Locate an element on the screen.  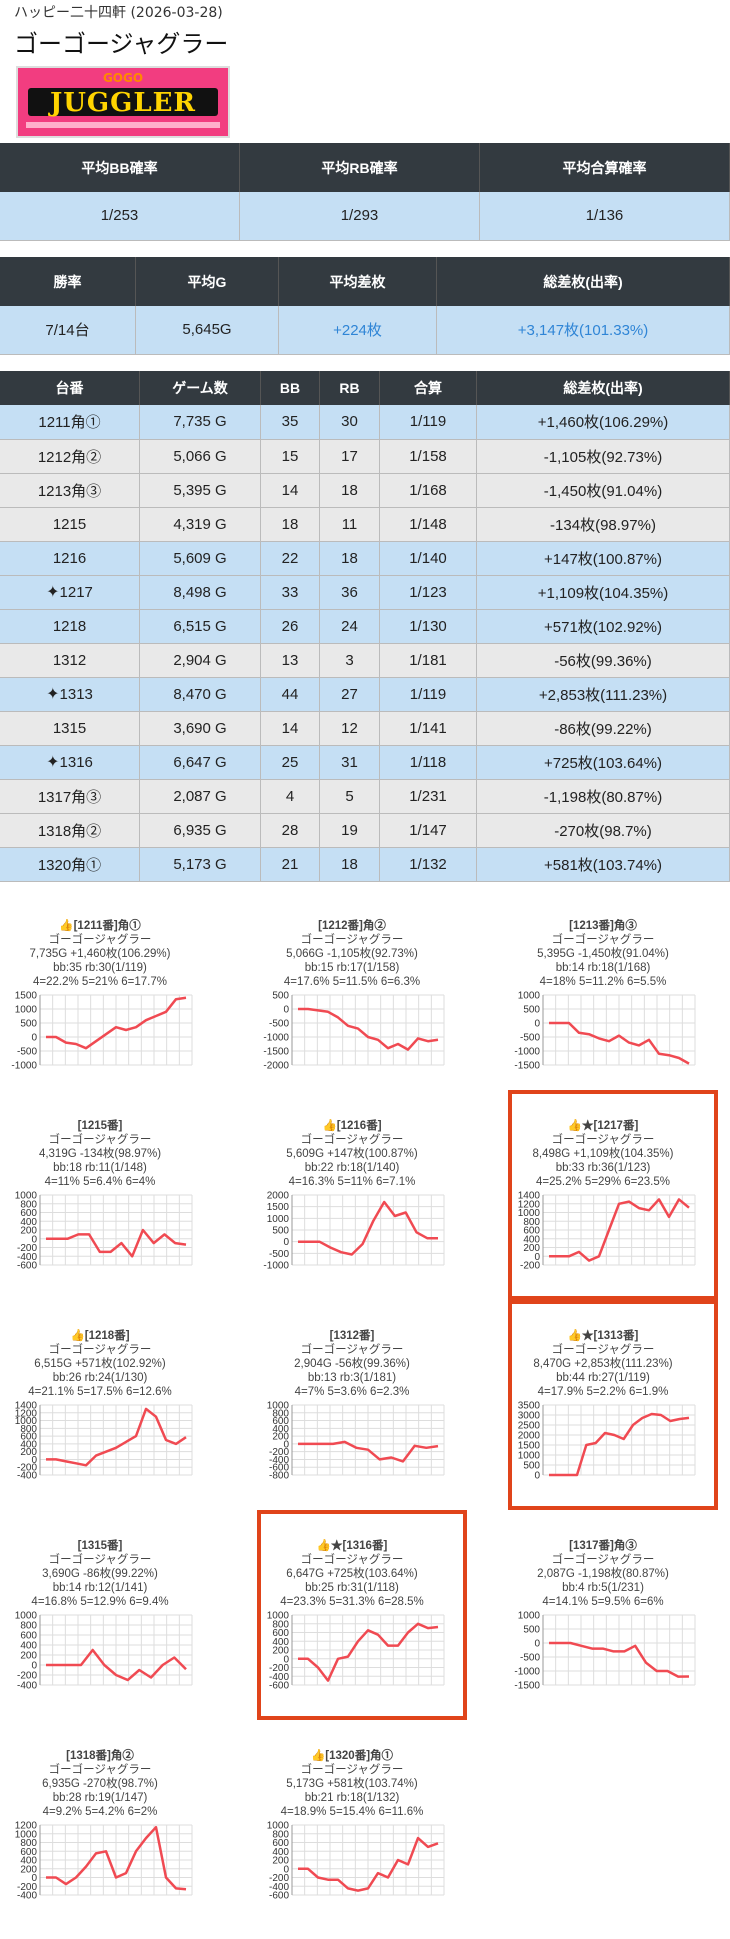
cell-total: 1/118 is located at coordinates (428, 762).